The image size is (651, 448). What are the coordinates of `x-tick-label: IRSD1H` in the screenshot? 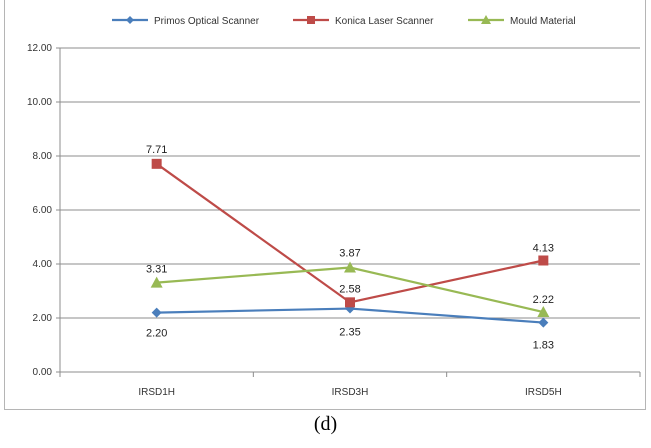 It's located at (156, 392).